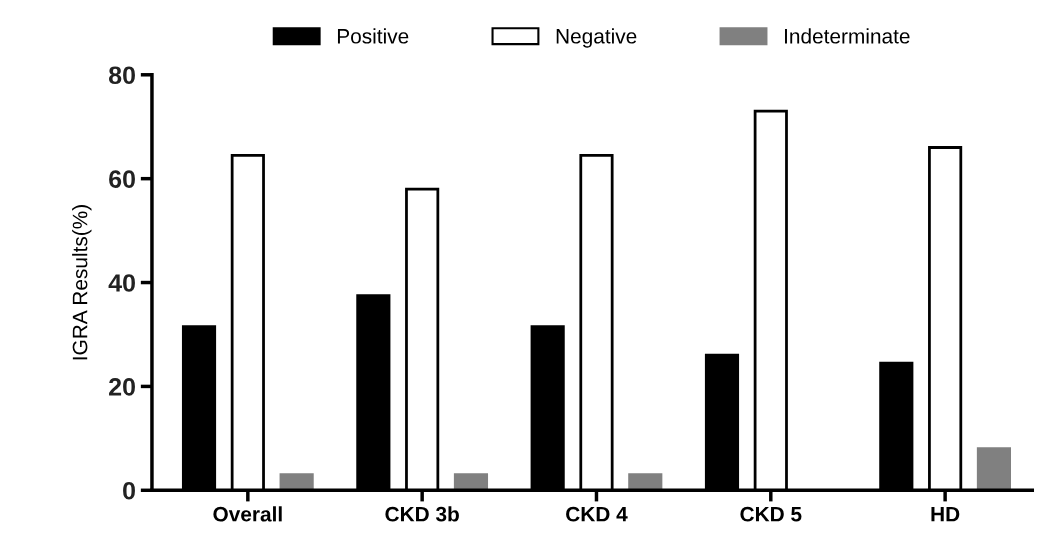 This screenshot has height=554, width=1048. What do you see at coordinates (597, 514) in the screenshot?
I see `x-tick-label: CKD 4` at bounding box center [597, 514].